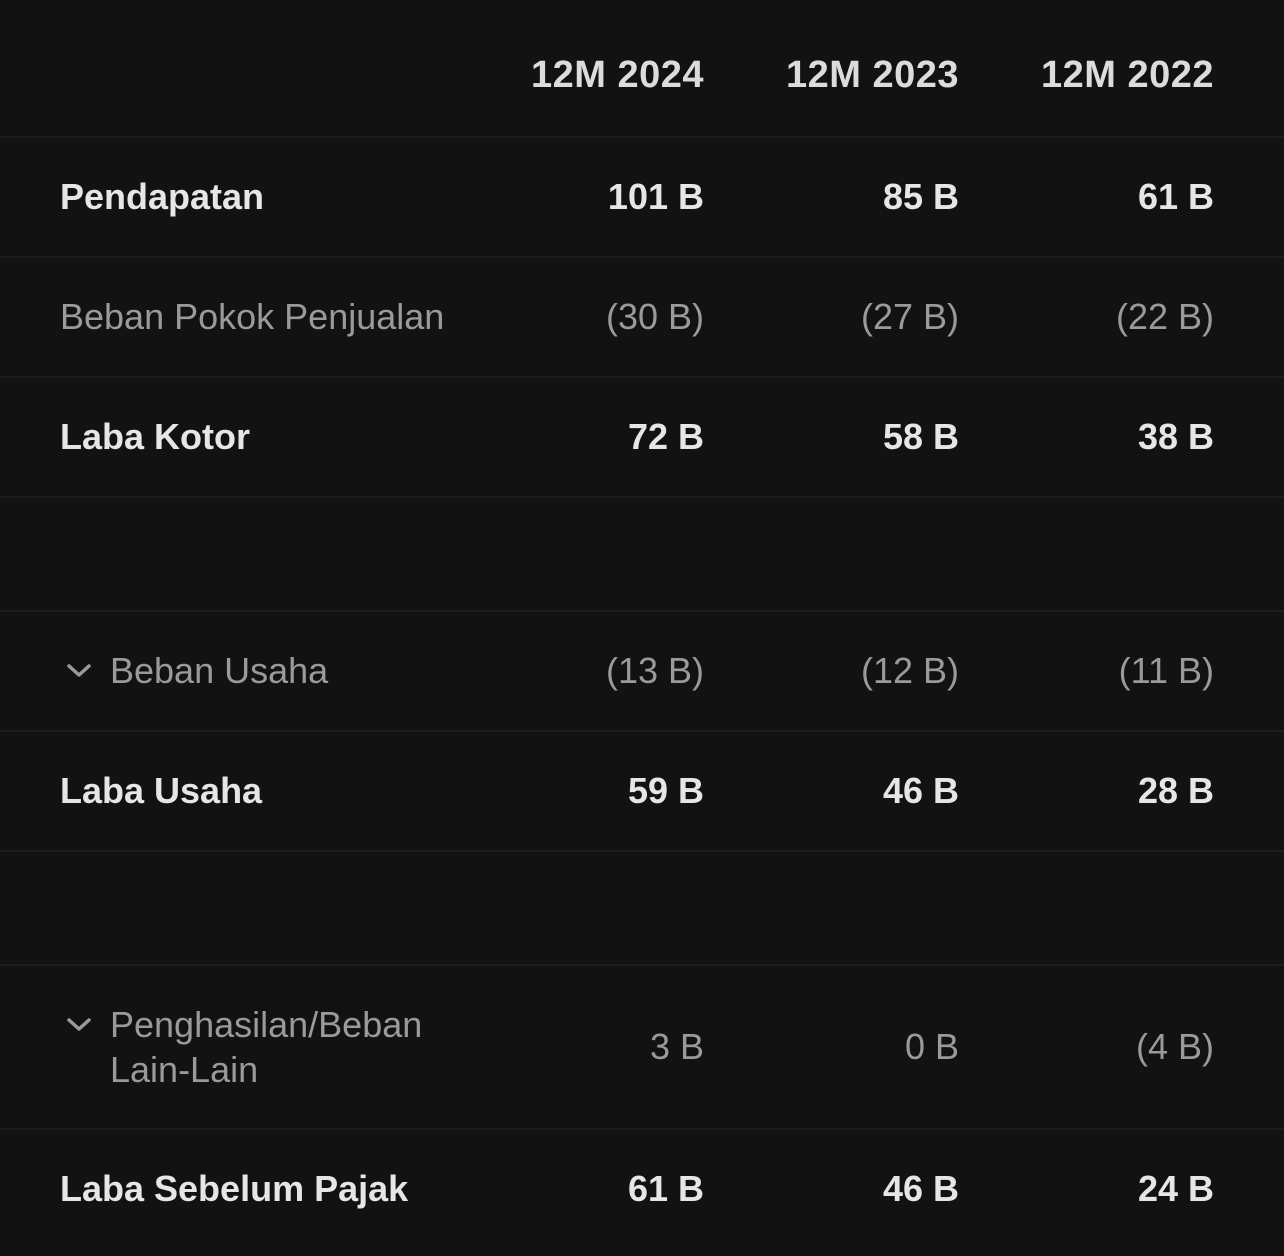  Describe the element at coordinates (1175, 436) in the screenshot. I see `row-value-2022: 38 B` at that location.